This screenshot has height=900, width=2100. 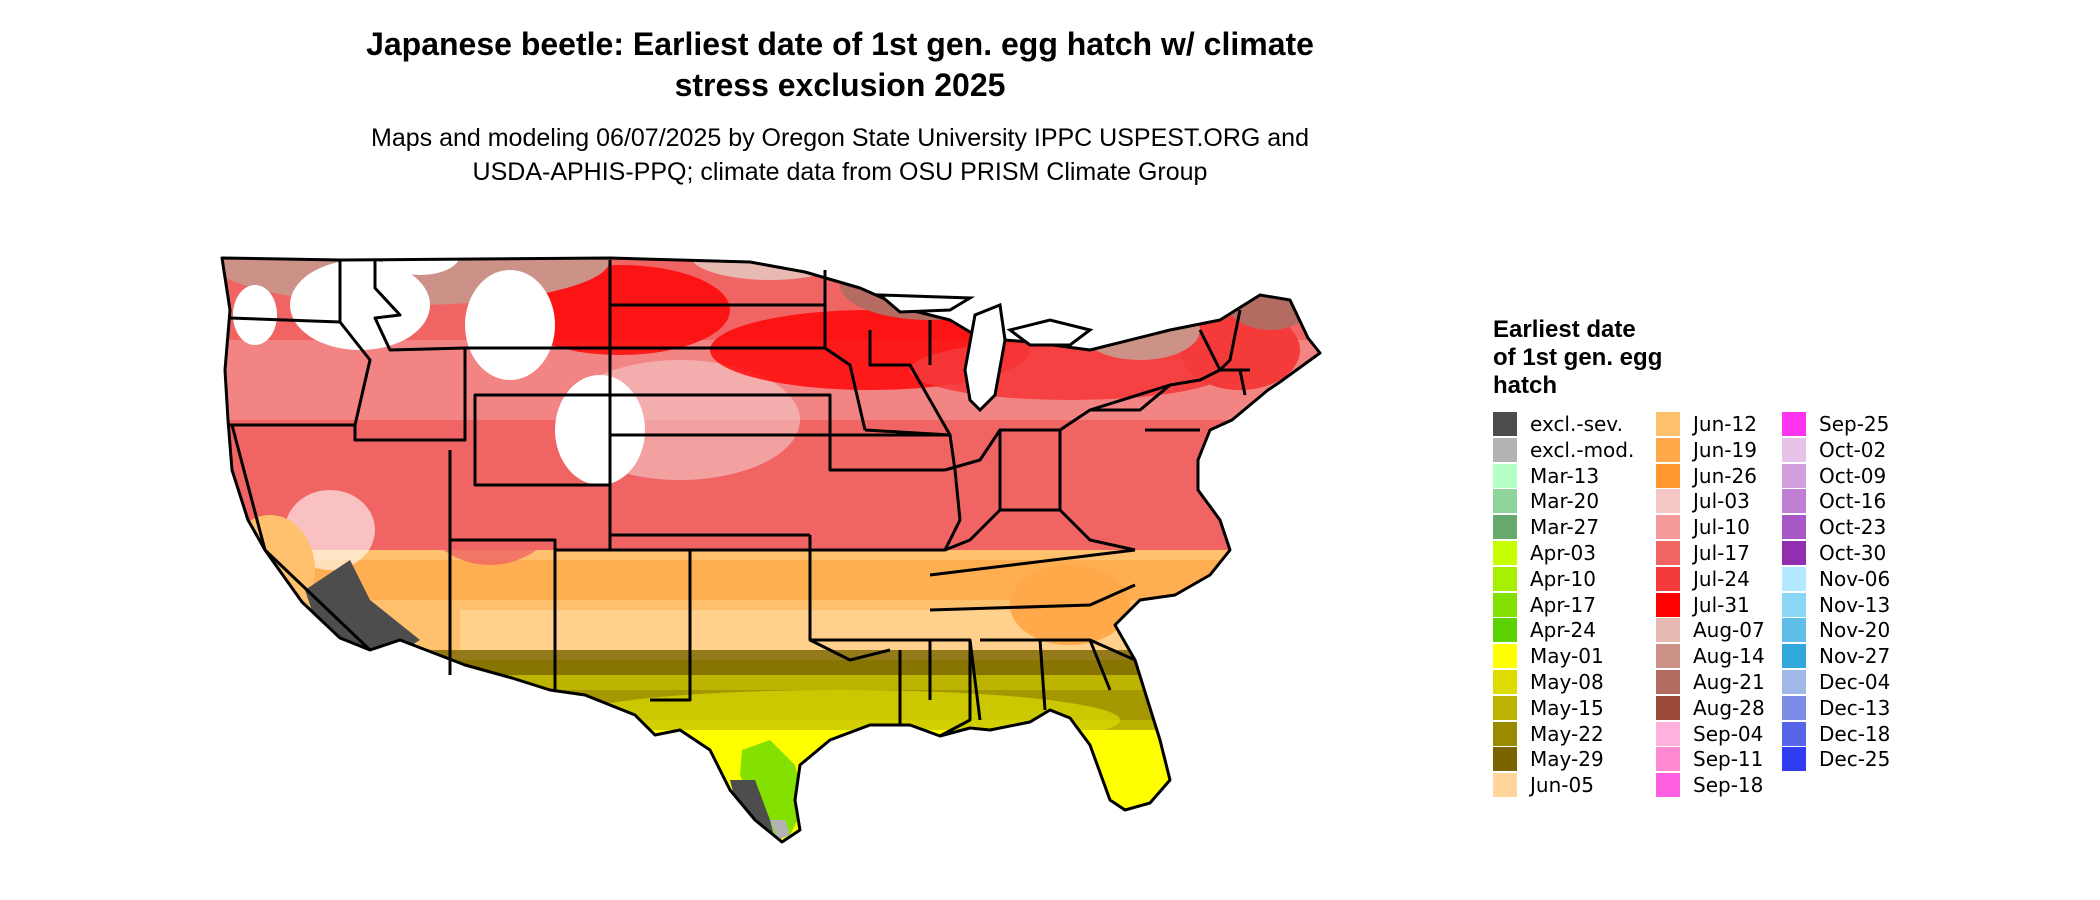 What do you see at coordinates (1725, 424) in the screenshot?
I see `legend-label: Jun-12` at bounding box center [1725, 424].